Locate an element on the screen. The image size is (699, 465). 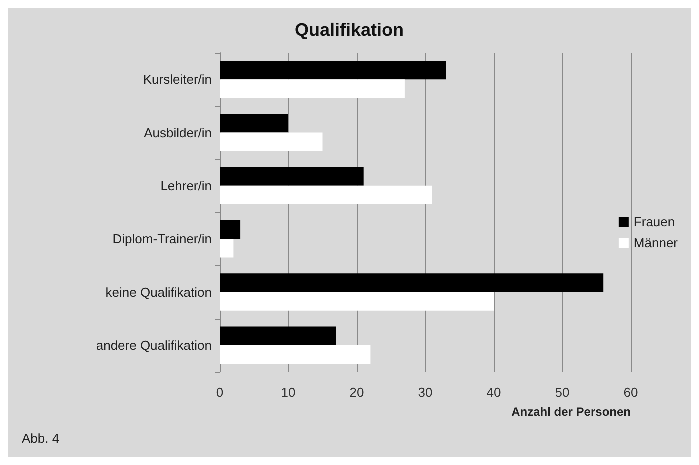
y-tick-label: Kursleiter/in is located at coordinates (177, 80).